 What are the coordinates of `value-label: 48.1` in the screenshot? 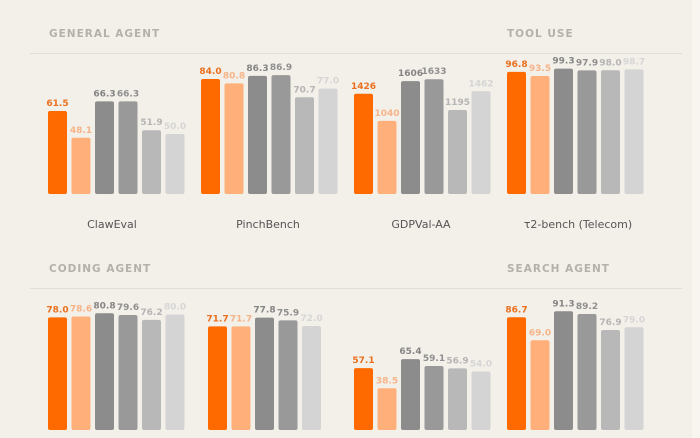 It's located at (81, 131).